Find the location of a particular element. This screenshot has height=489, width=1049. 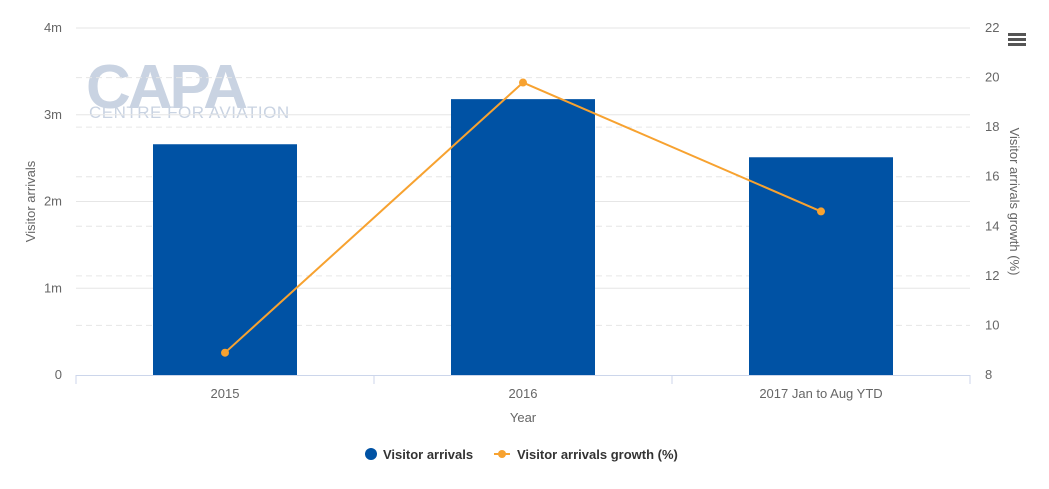

y-left-tick-label: 4m is located at coordinates (53, 27).